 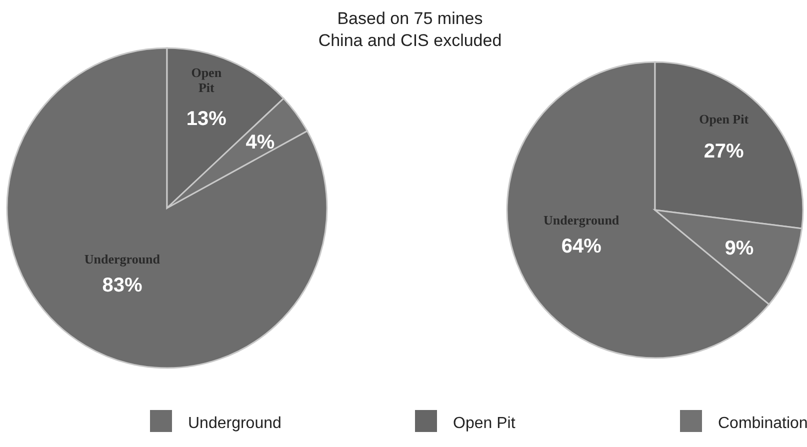 What do you see at coordinates (260, 142) in the screenshot?
I see `data-label: 4%` at bounding box center [260, 142].